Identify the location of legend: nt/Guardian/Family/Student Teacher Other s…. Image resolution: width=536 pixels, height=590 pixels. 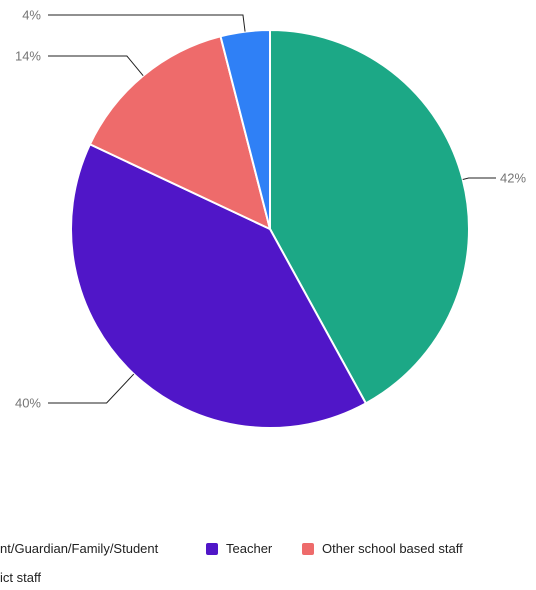
(231, 563).